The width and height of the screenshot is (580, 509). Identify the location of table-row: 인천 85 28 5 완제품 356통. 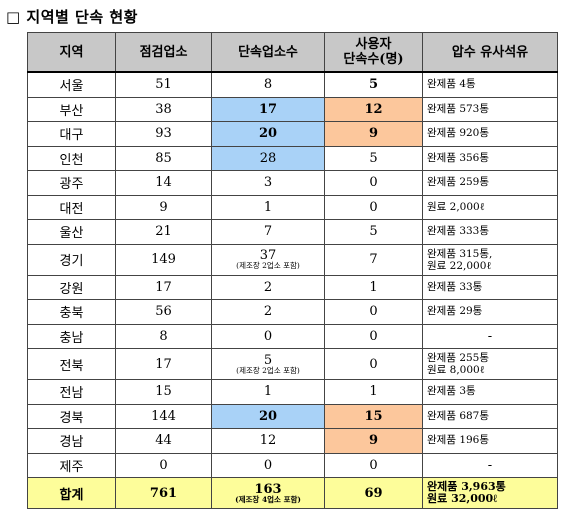
(292, 158).